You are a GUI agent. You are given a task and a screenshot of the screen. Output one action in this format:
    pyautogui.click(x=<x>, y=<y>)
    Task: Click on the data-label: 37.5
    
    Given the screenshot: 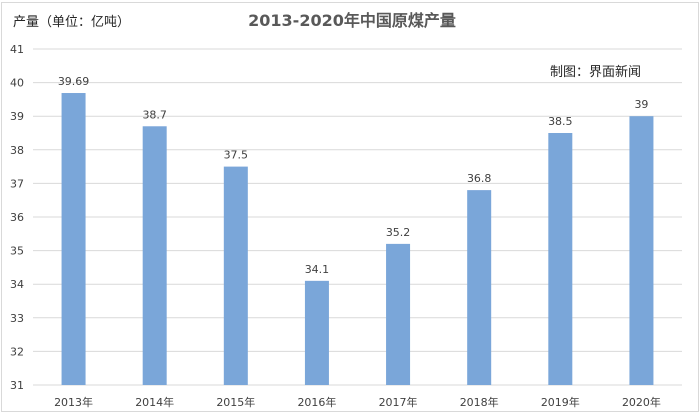 What is the action you would take?
    pyautogui.click(x=236, y=155)
    